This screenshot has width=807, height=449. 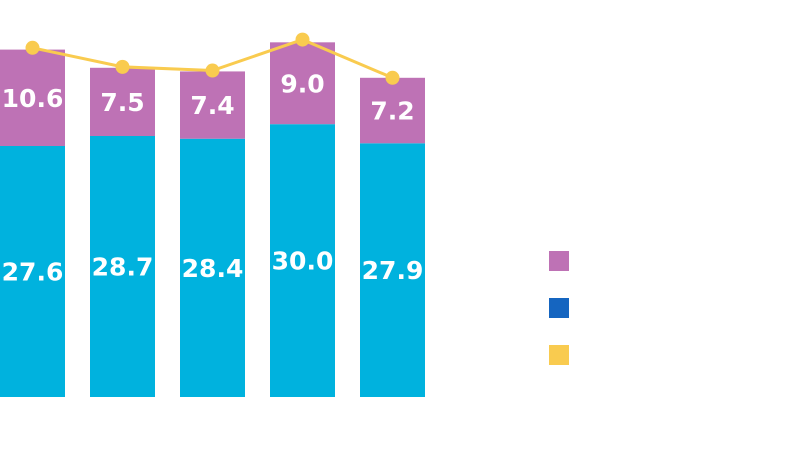 I want to click on data-label-2-1: 10.6, so click(x=33, y=98).